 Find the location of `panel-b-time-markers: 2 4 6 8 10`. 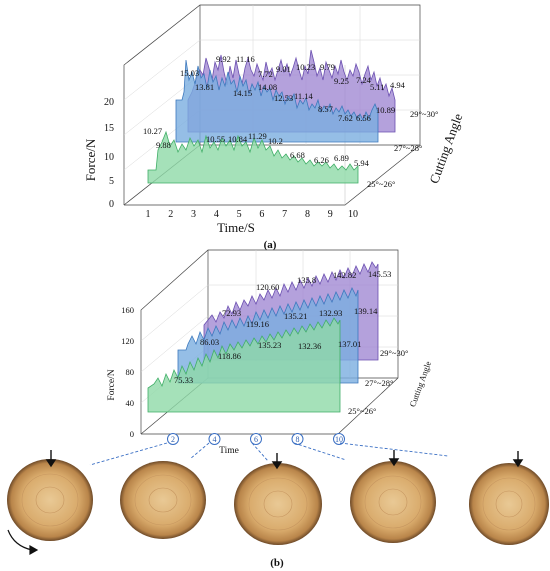

panel-b-time-markers: 2 4 6 8 10 is located at coordinates (256, 439).